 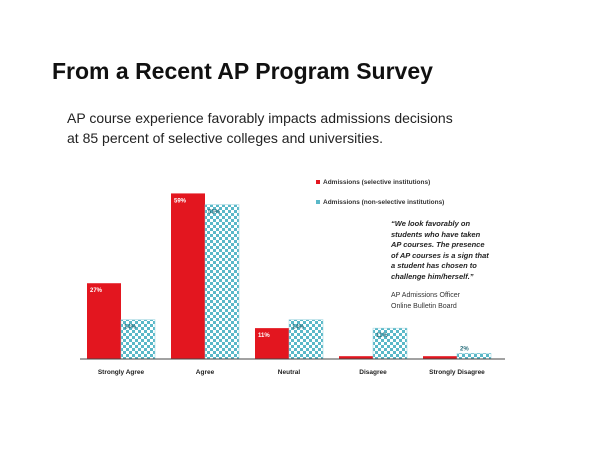 I want to click on legend-item: Admissions (non-selective institutions), so click(x=380, y=202).